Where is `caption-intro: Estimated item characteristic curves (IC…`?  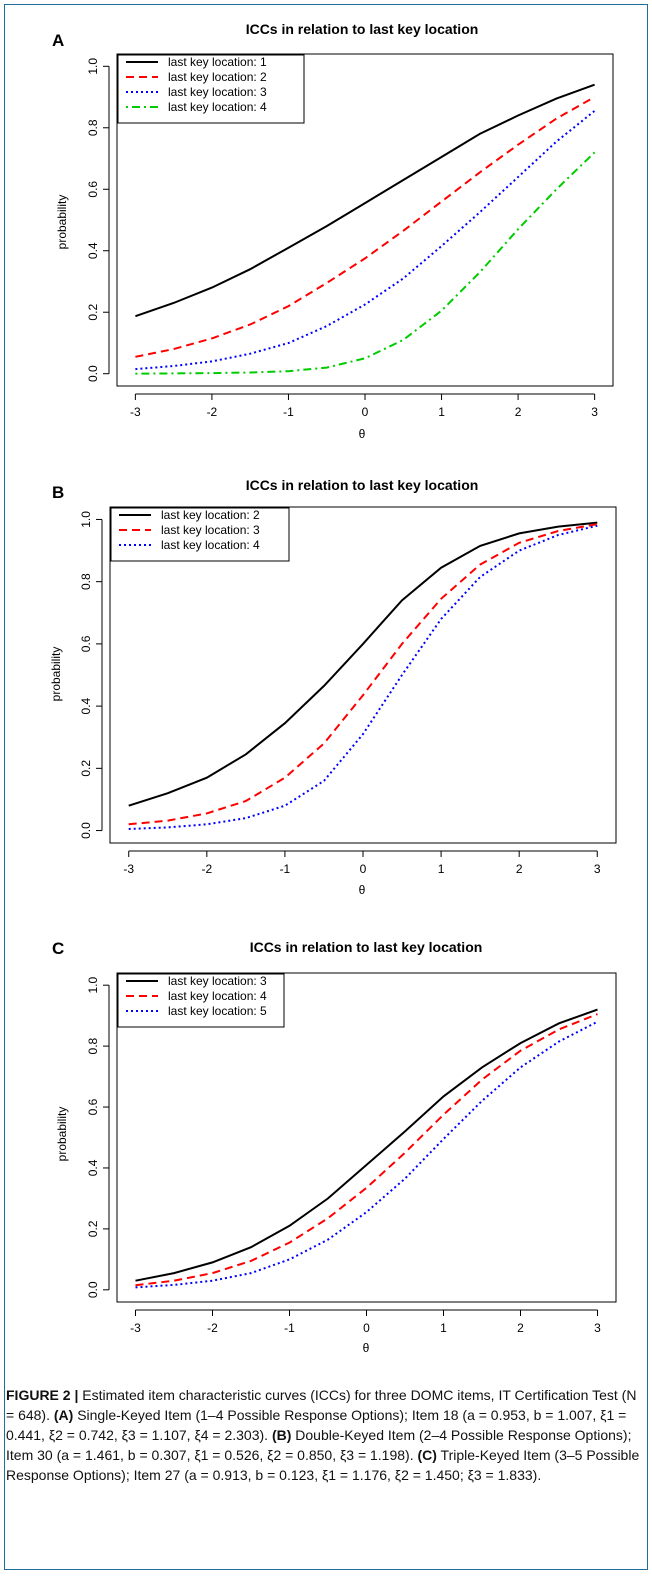
caption-intro: Estimated item characteristic curves (IC… is located at coordinates (321, 1405).